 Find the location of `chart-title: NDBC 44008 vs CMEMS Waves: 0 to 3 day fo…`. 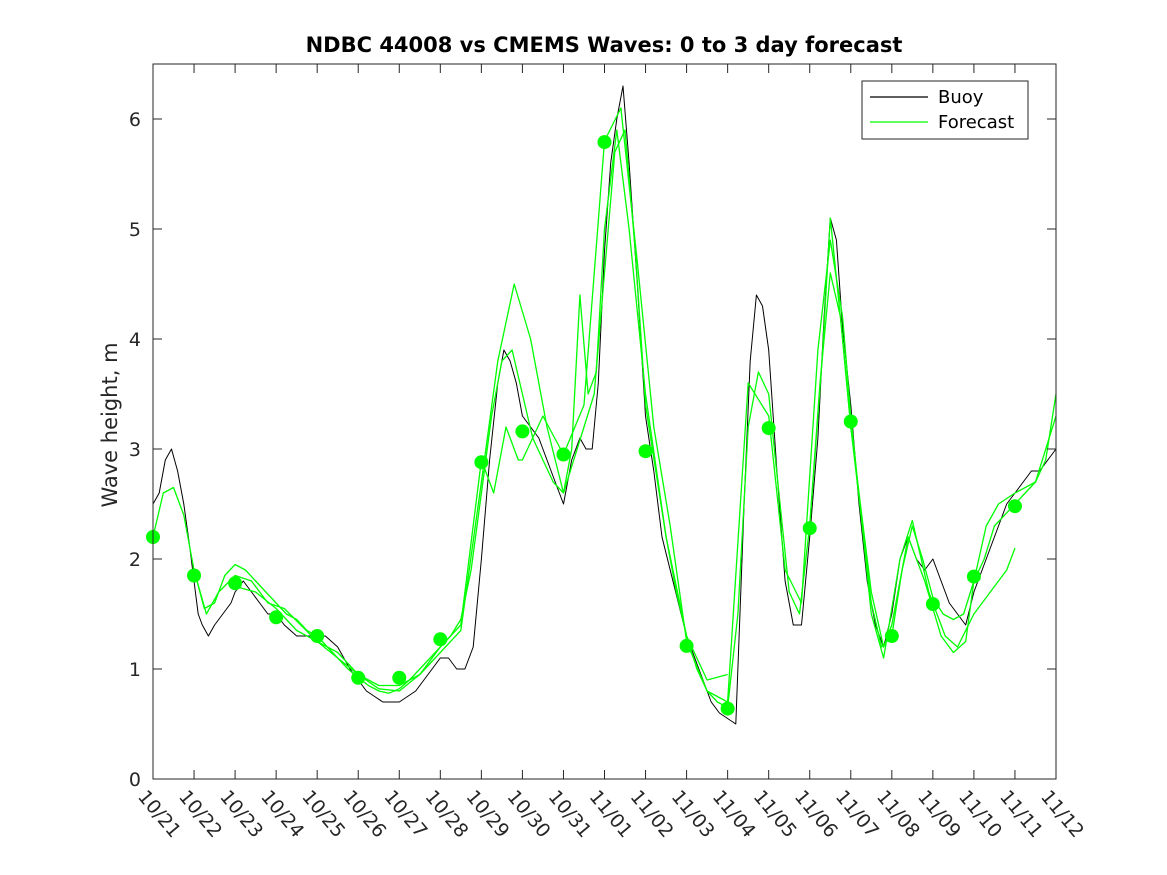

chart-title: NDBC 44008 vs CMEMS Waves: 0 to 3 day fo… is located at coordinates (604, 45).